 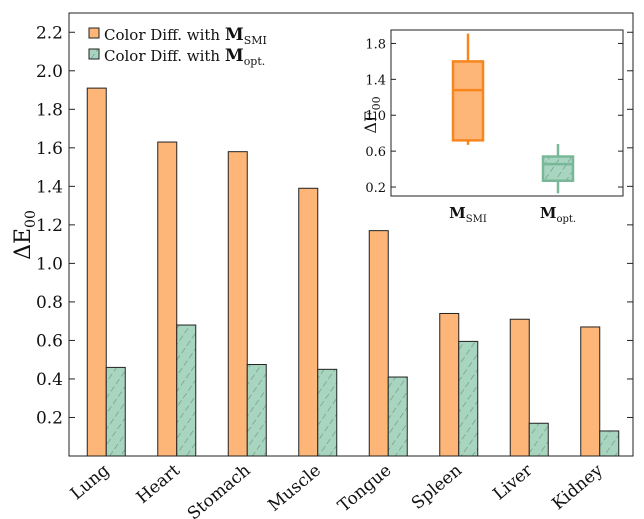 What do you see at coordinates (513, 113) in the screenshot?
I see `inset-boxes` at bounding box center [513, 113].